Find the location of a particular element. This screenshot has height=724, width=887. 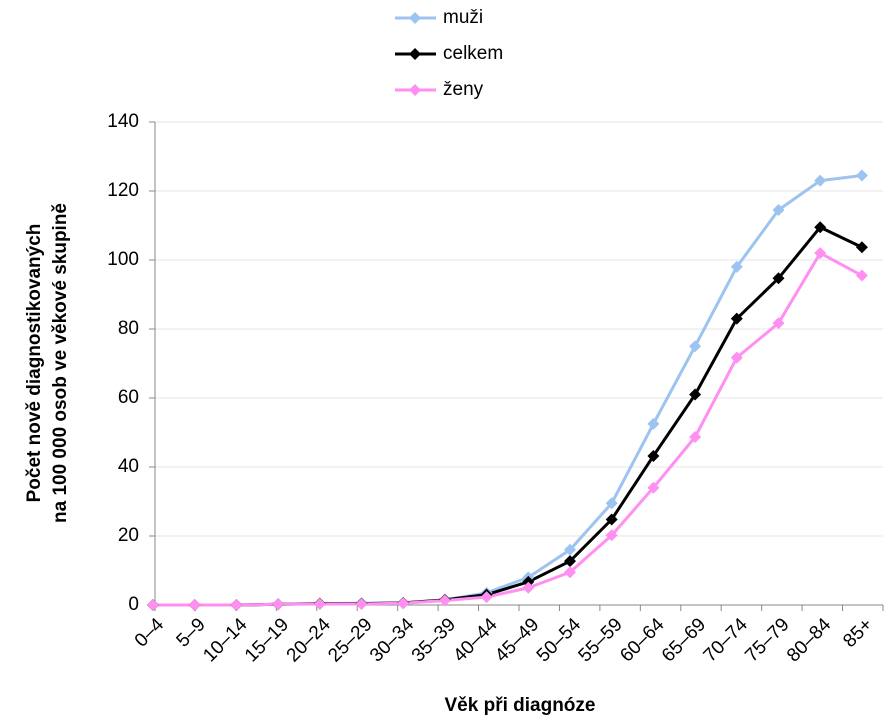

x-tick-label: 50–54 is located at coordinates (559, 640).